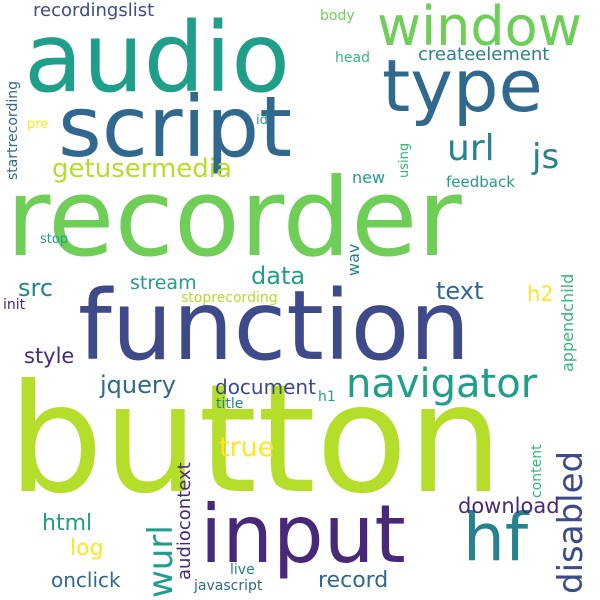 This screenshot has width=600, height=600. I want to click on word-pre: pre, so click(38, 124).